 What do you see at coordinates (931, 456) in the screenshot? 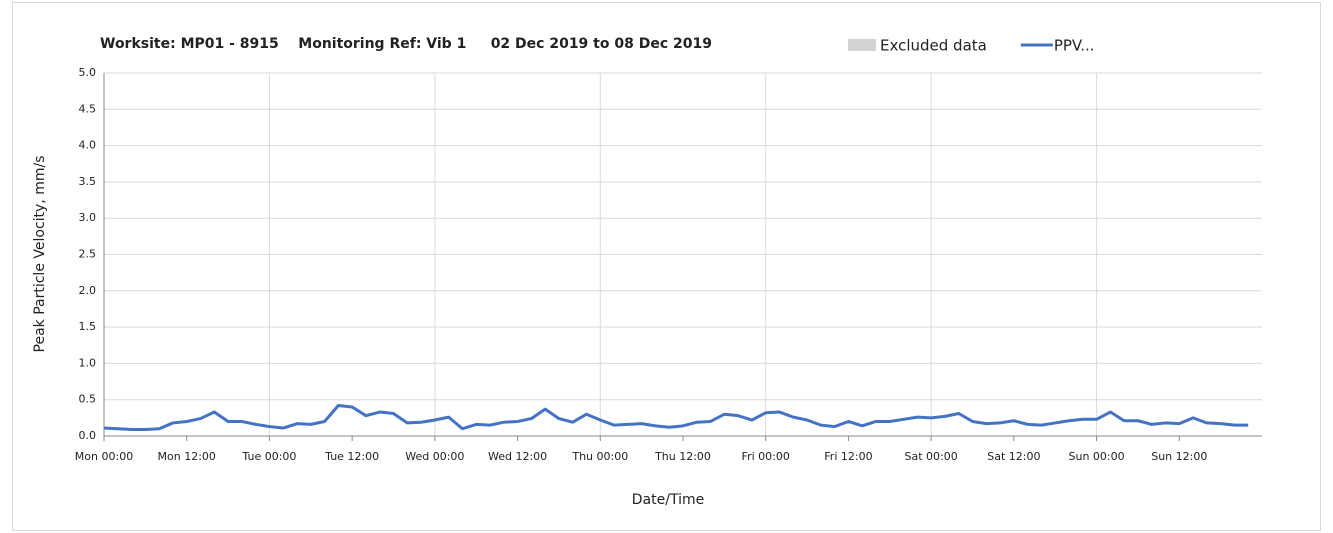
I see `x-tick-label: Sat 00:00` at bounding box center [931, 456].